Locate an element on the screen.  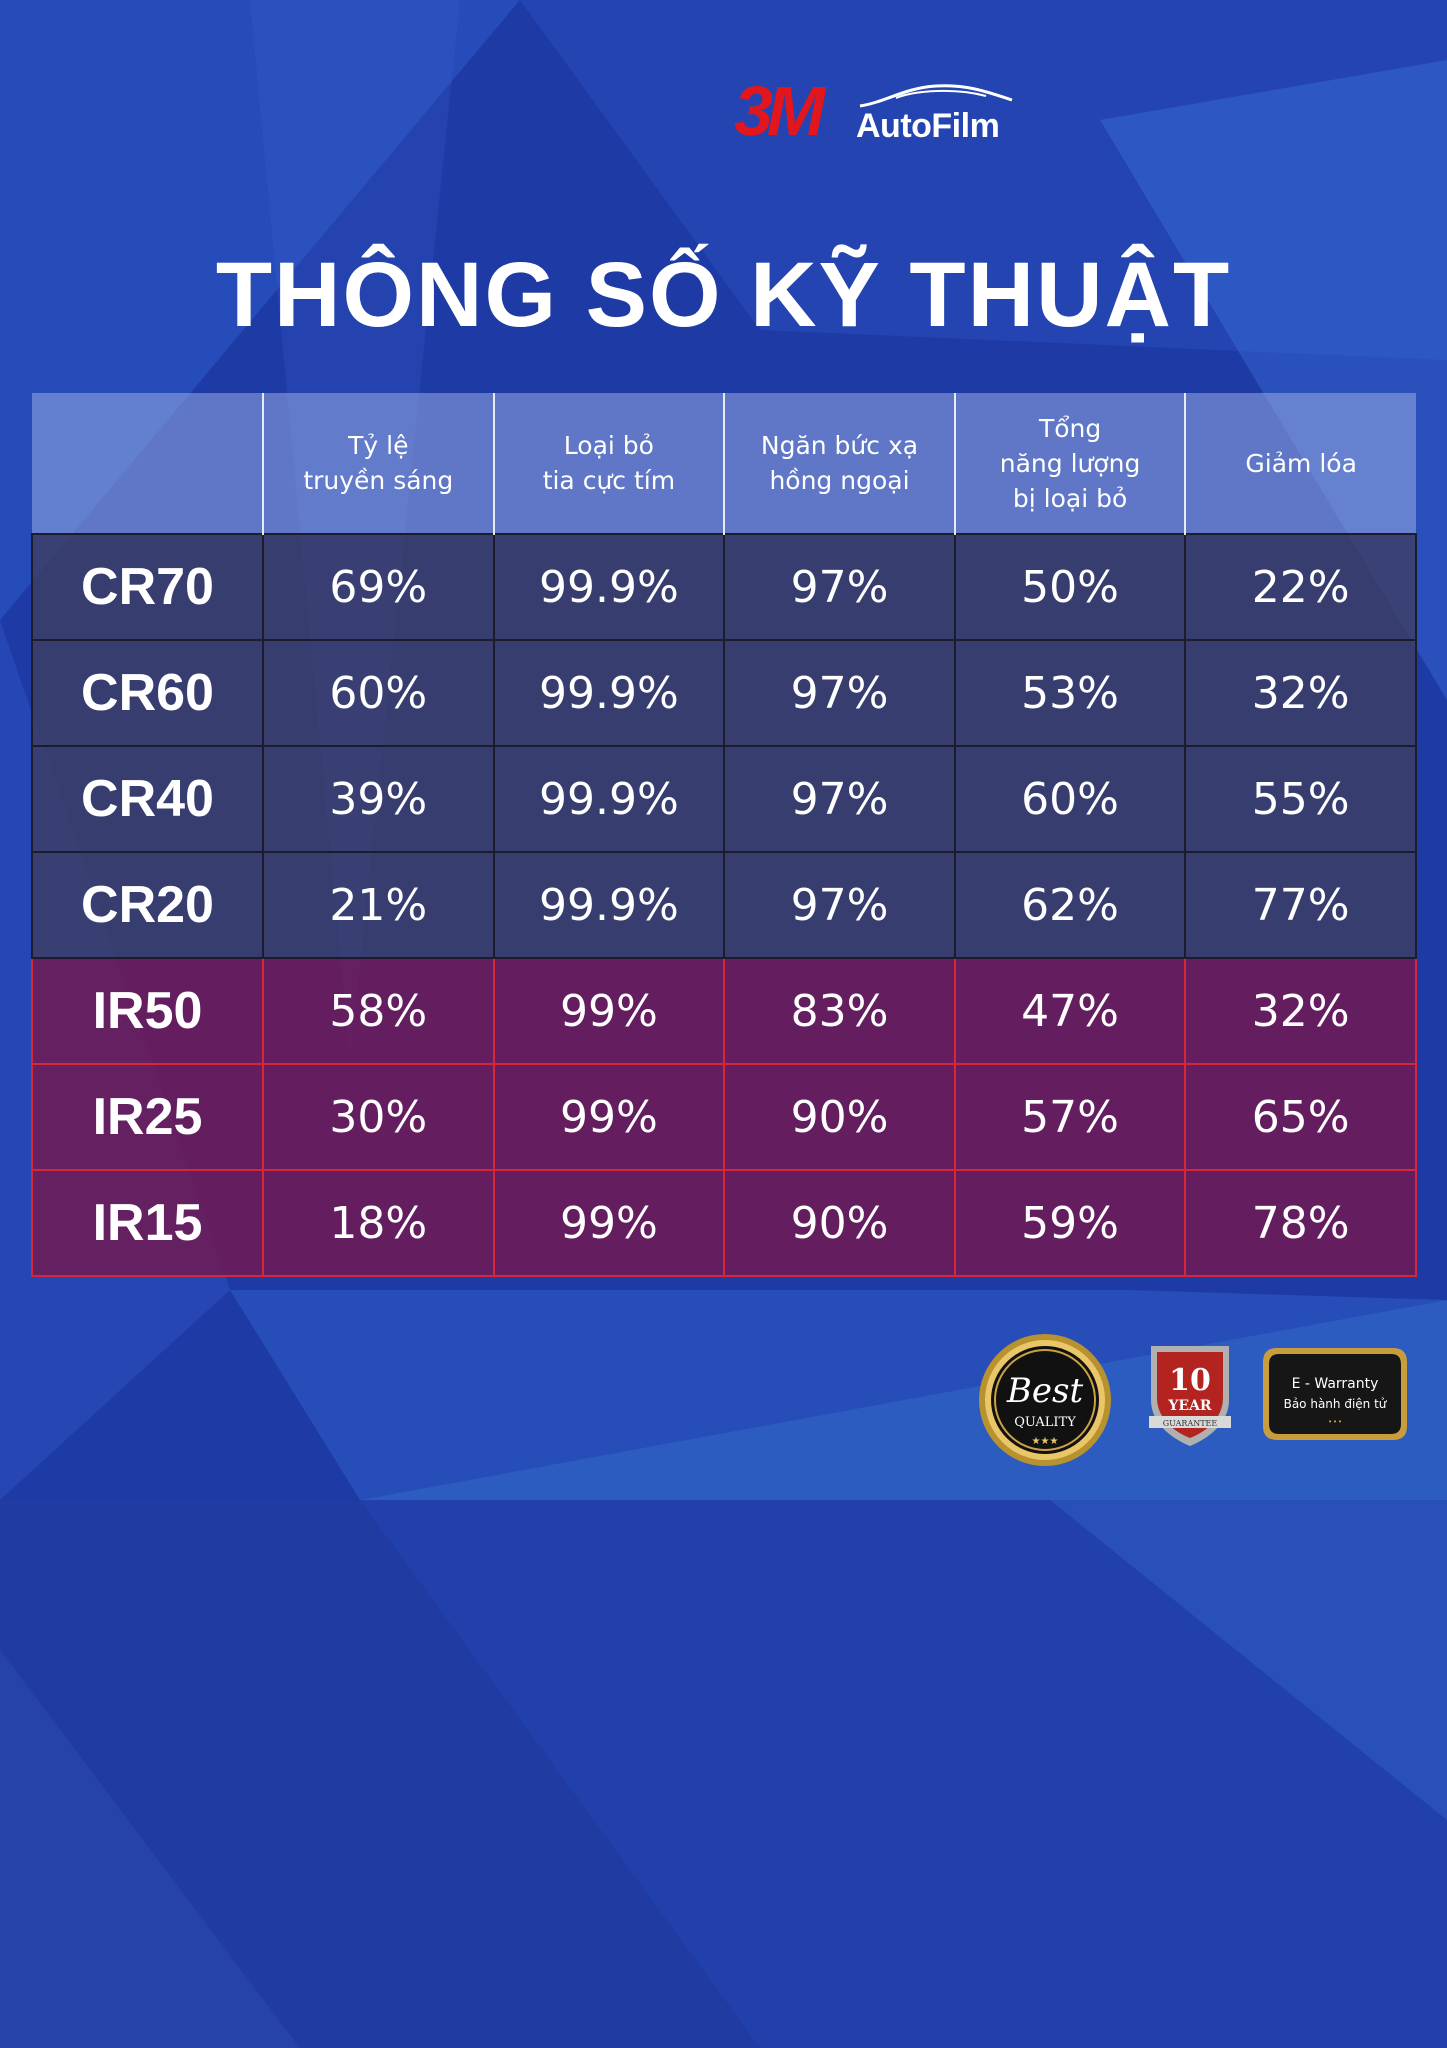
value-cell: 65% is located at coordinates (1300, 1117).